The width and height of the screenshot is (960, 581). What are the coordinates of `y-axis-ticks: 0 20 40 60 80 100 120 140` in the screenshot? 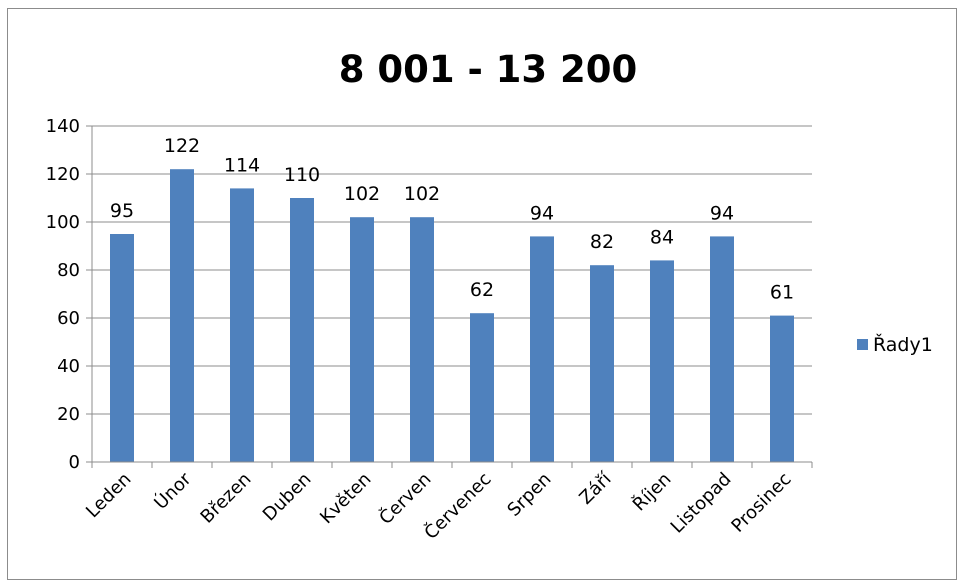 It's located at (69, 294).